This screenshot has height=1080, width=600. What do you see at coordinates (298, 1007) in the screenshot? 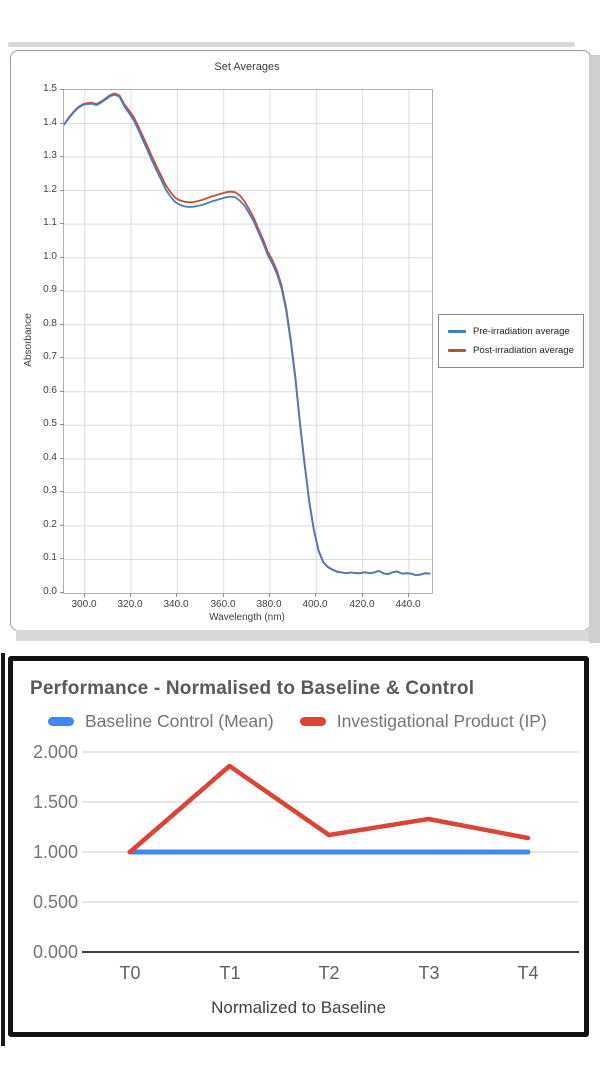
I see `performance-x-axis-title: Normalized to Baseline` at bounding box center [298, 1007].